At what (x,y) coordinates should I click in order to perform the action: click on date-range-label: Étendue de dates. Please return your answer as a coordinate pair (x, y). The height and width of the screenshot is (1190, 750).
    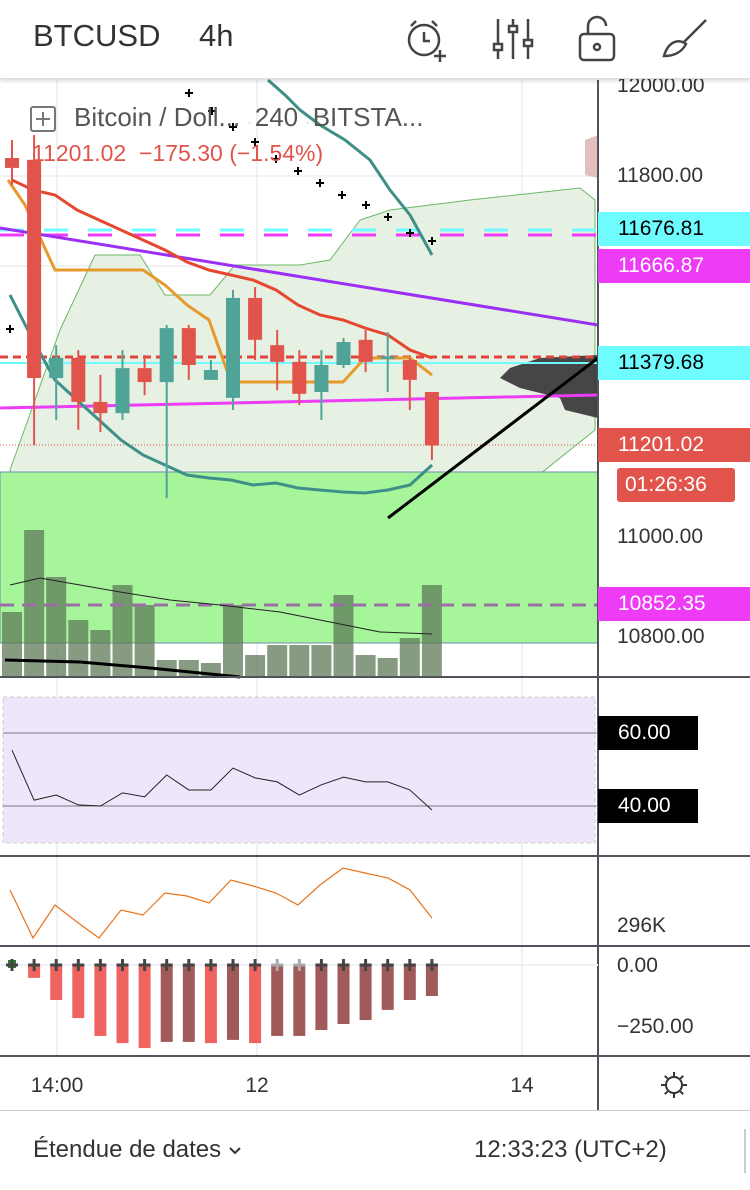
    Looking at the image, I should click on (127, 1149).